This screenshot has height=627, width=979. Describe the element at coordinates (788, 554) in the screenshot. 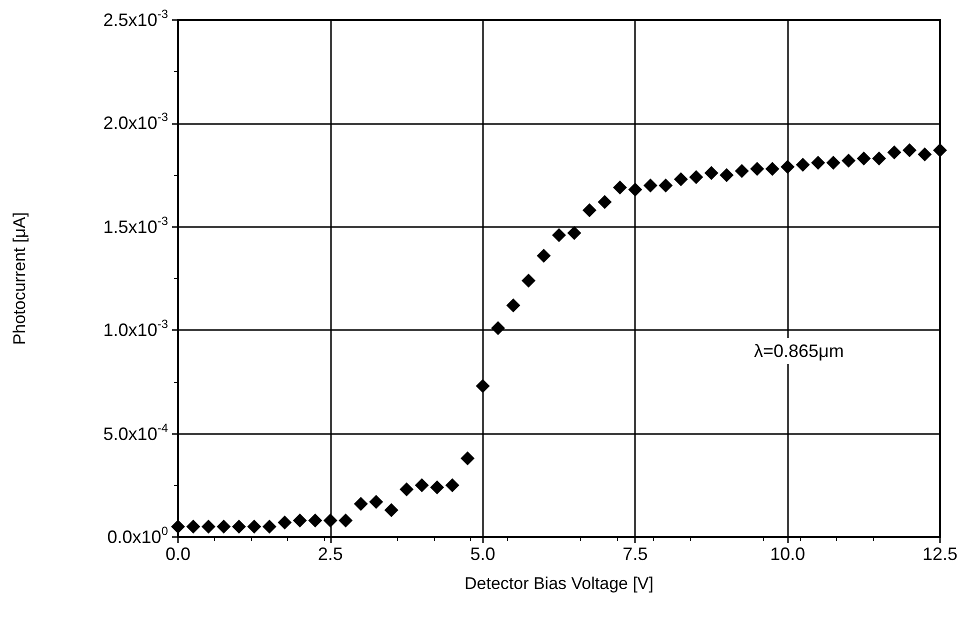

I see `x-tick-label: 10.0` at that location.